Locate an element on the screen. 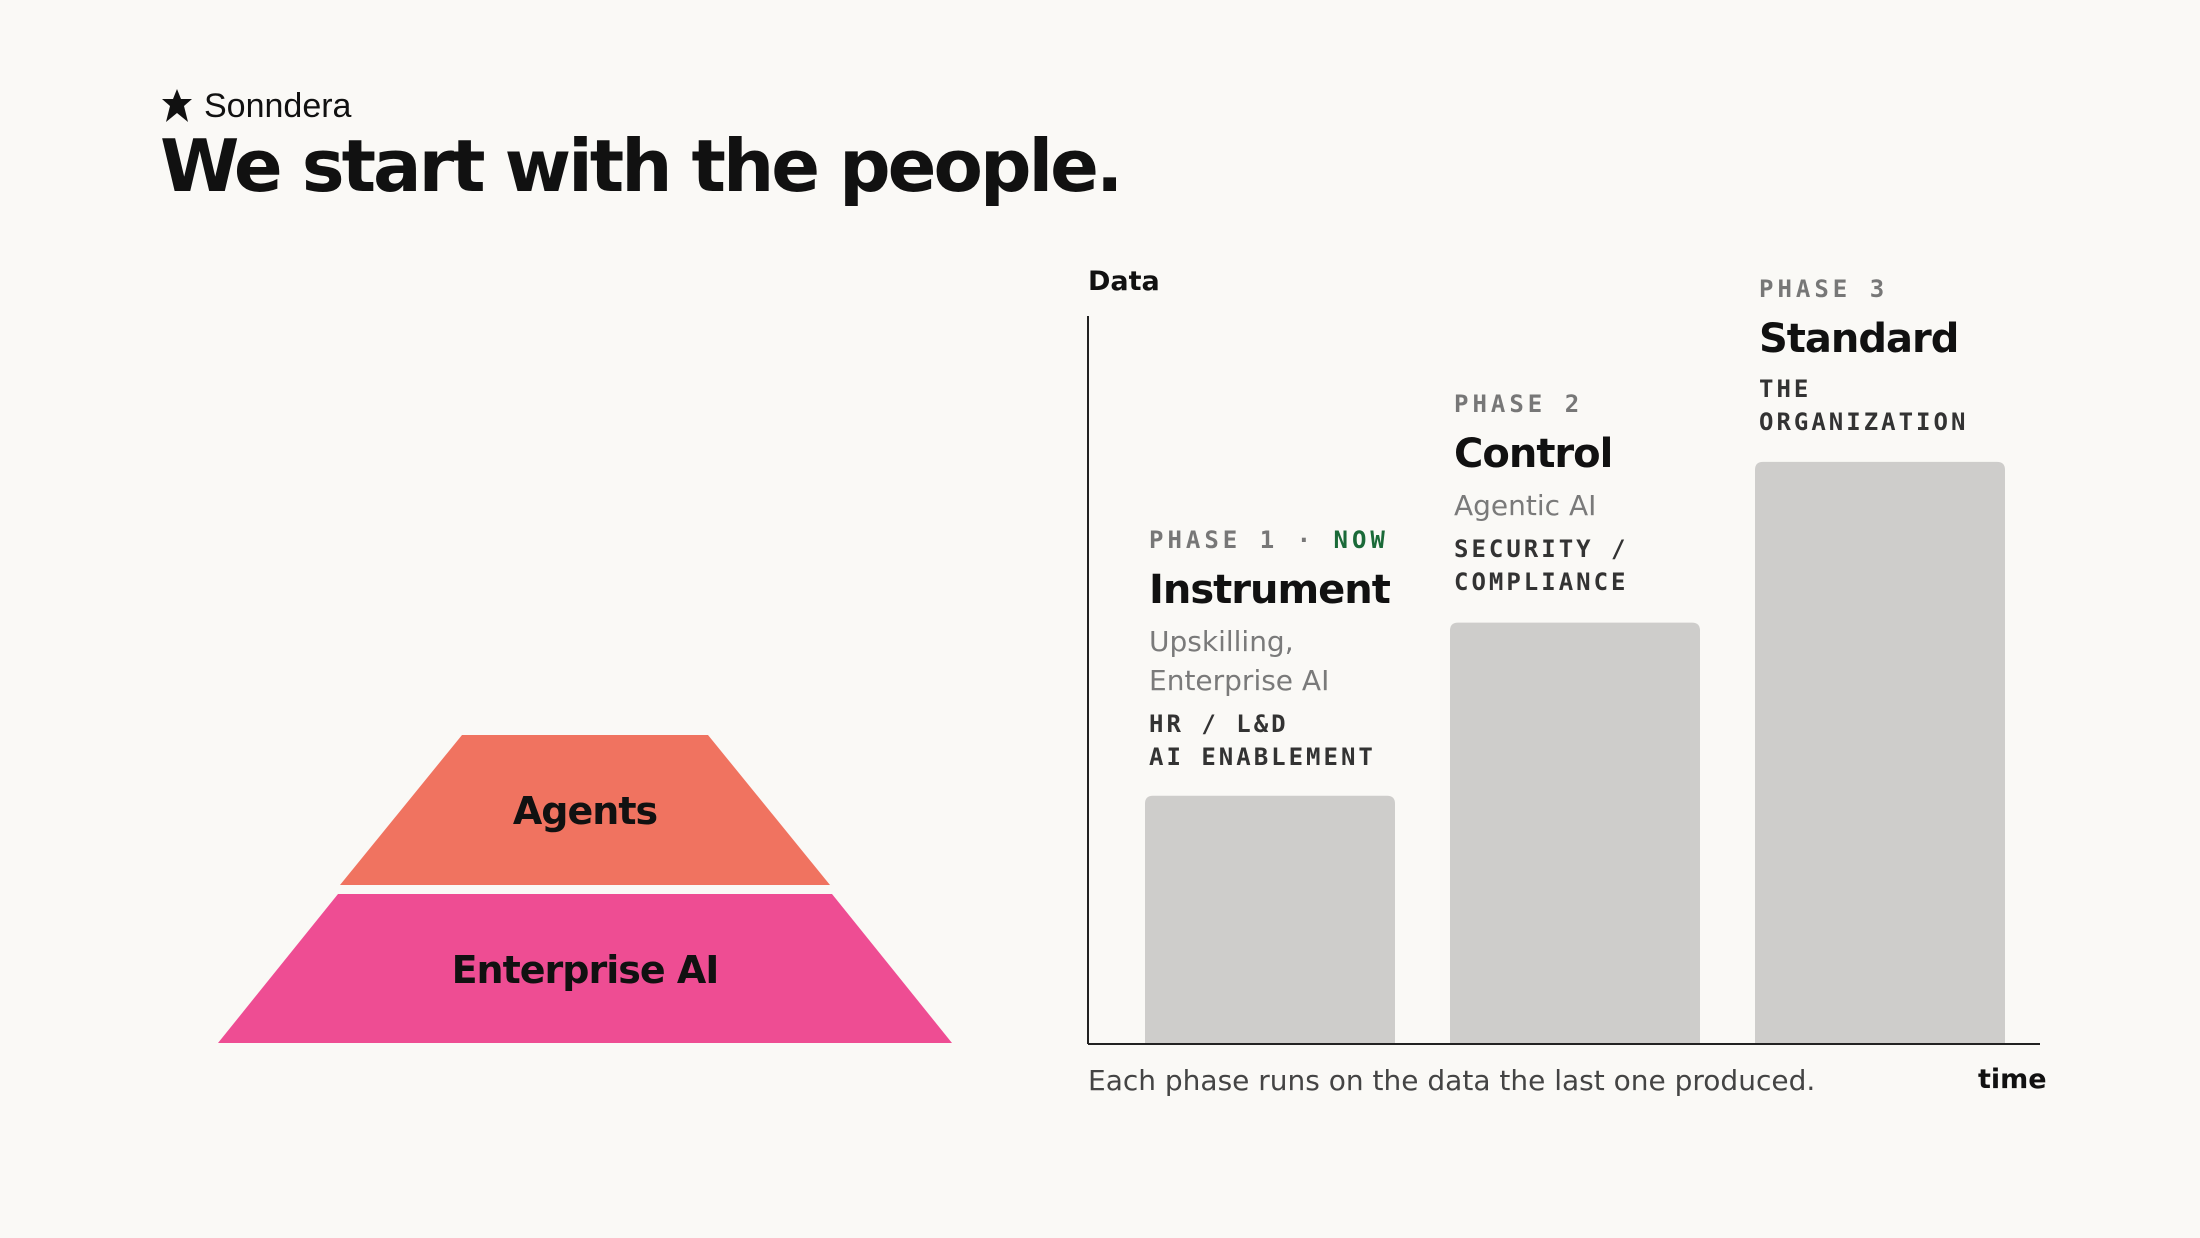 This screenshot has width=2200, height=1238. pyramid-label-enterprise-ai: Enterprise AI is located at coordinates (585, 970).